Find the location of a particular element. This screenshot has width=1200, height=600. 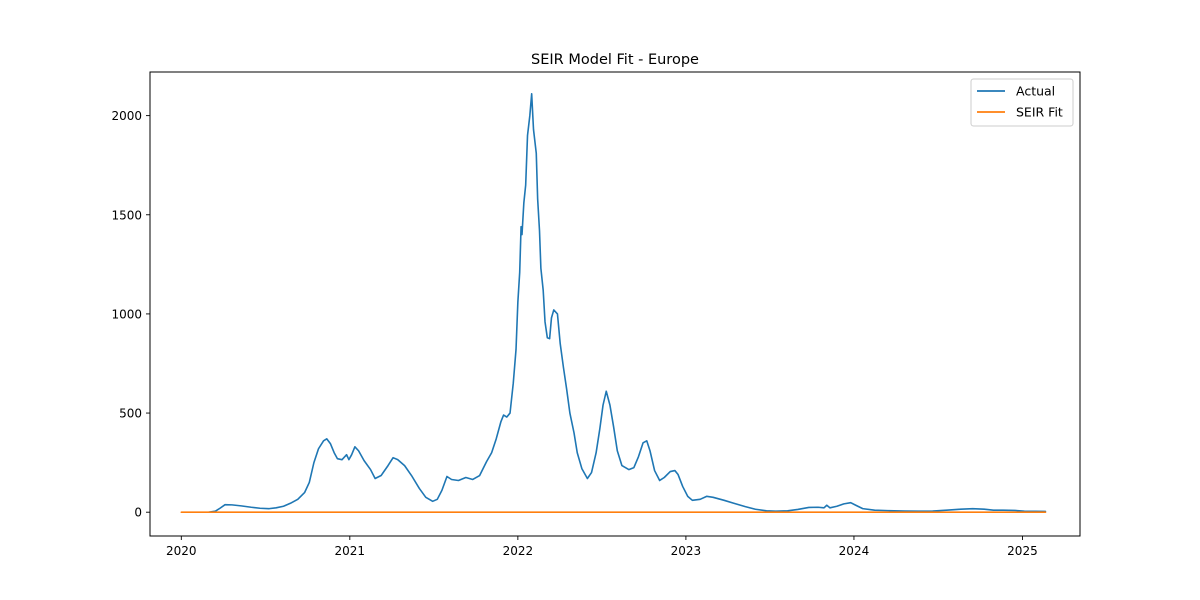

y-axis: 0 500 1000 1500 2000 is located at coordinates (130, 314).